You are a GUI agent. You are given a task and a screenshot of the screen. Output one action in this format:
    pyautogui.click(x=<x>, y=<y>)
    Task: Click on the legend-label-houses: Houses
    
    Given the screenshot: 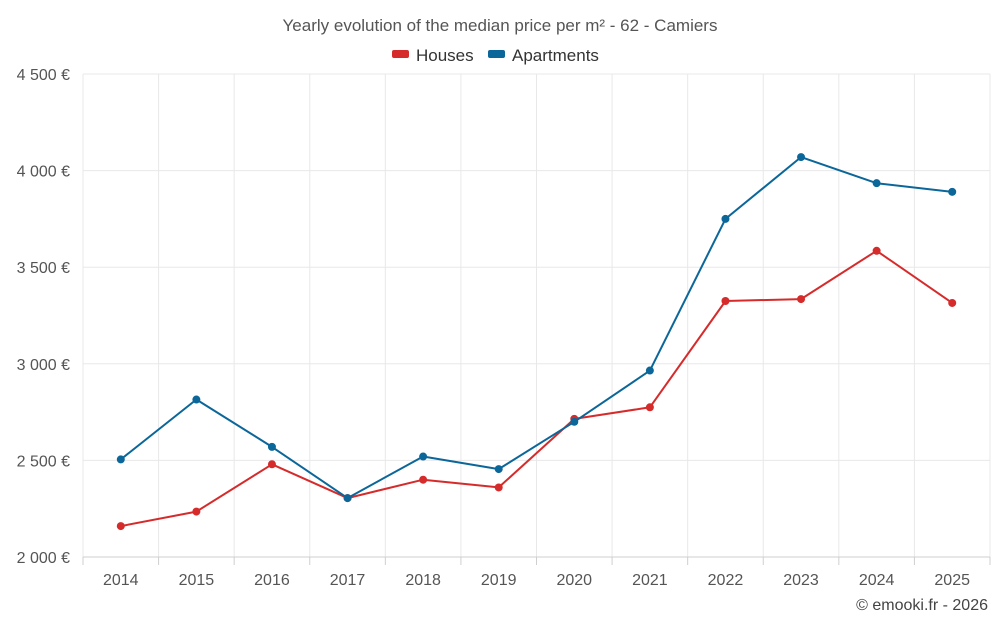 What is the action you would take?
    pyautogui.click(x=445, y=55)
    